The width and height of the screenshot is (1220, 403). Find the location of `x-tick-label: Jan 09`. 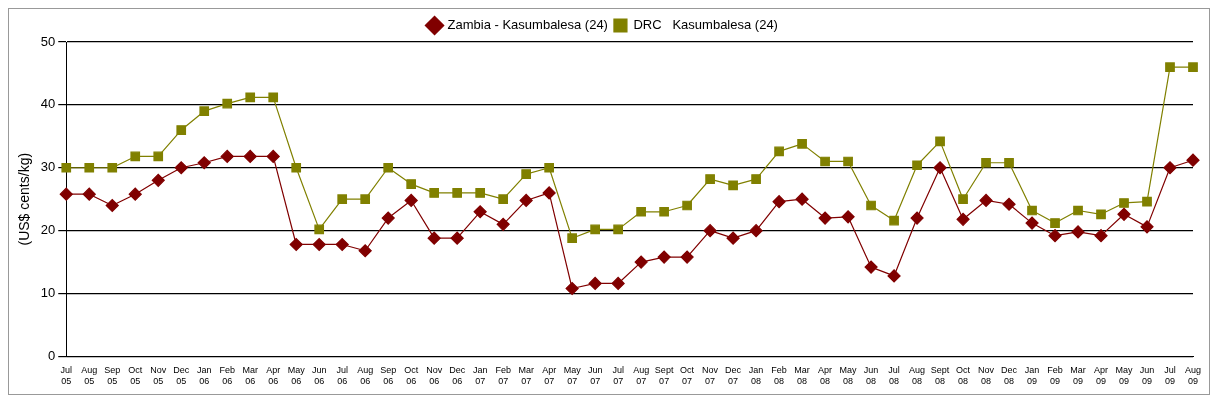

x-tick-label: Jan 09 is located at coordinates (1032, 376).